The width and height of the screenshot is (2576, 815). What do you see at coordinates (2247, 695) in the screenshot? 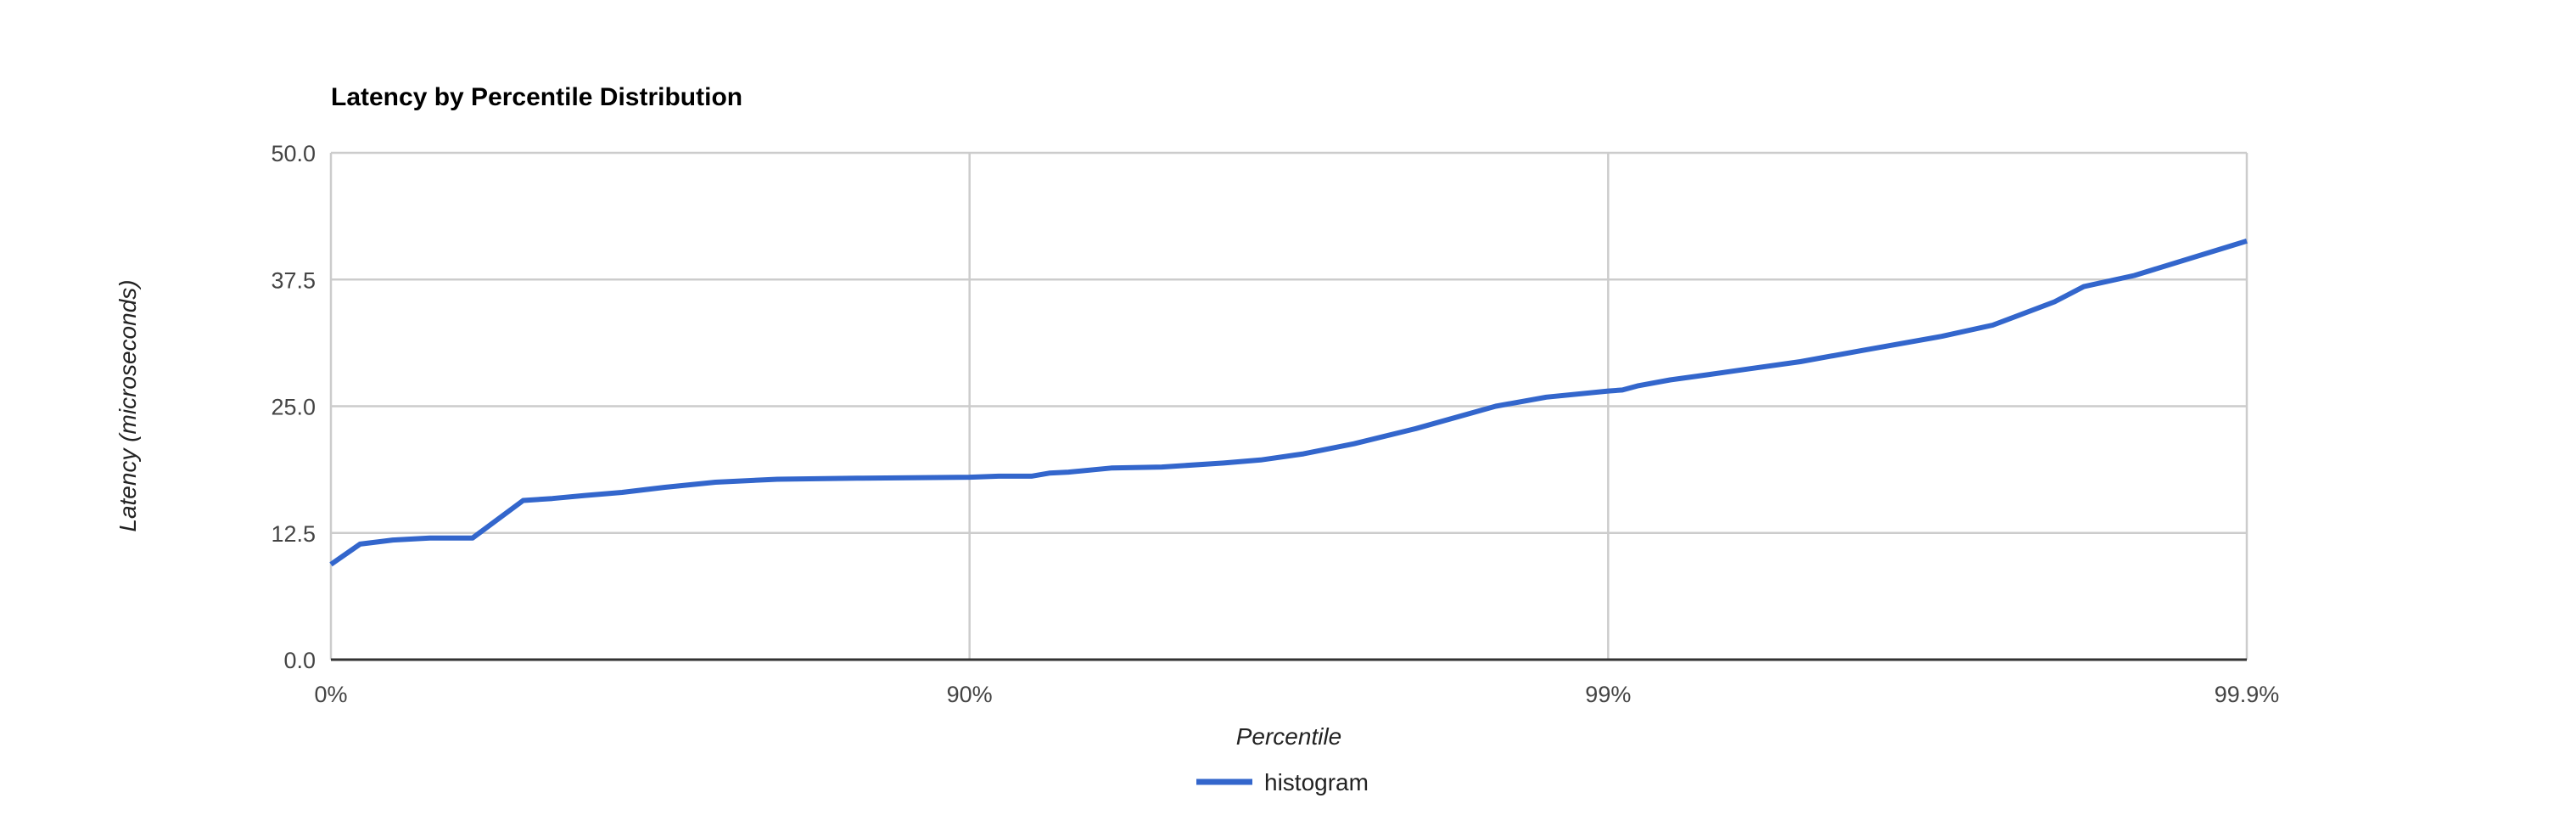
I see `x-tick-label: 99.9%` at bounding box center [2247, 695].